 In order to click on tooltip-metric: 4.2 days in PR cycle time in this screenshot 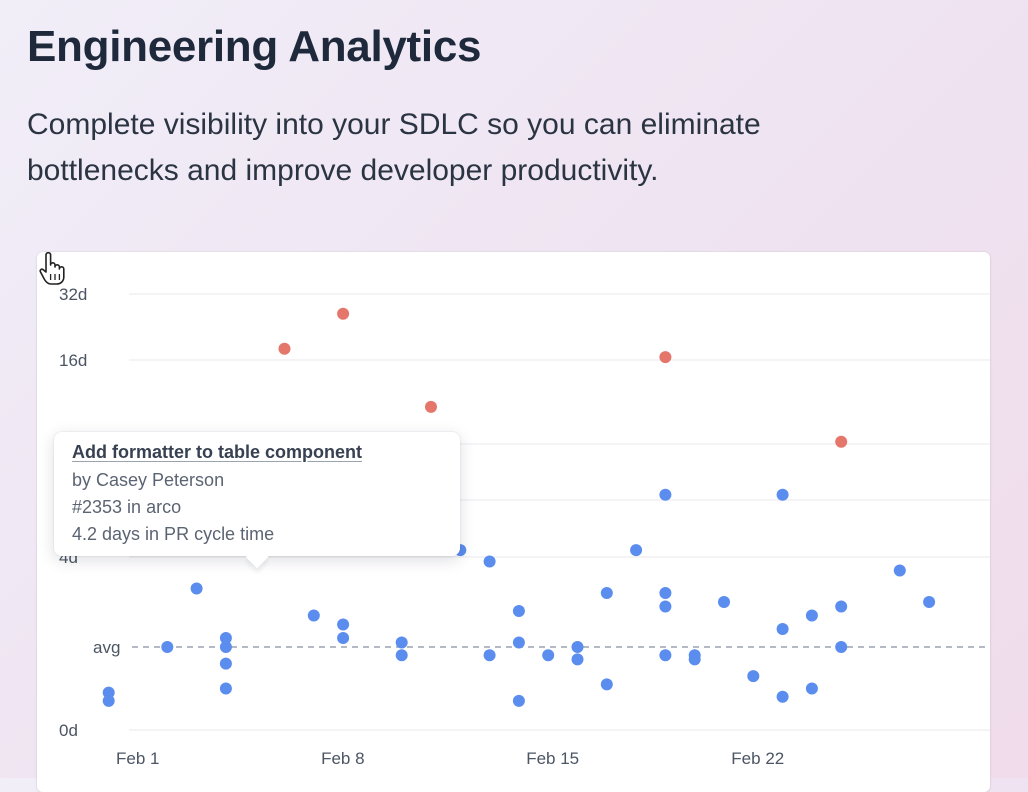, I will do `click(173, 534)`.